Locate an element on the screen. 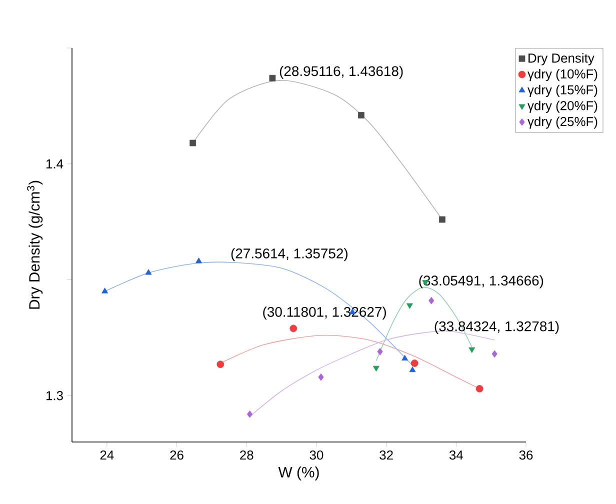 Image resolution: width=616 pixels, height=504 pixels. x-tick-label: 24 is located at coordinates (107, 455).